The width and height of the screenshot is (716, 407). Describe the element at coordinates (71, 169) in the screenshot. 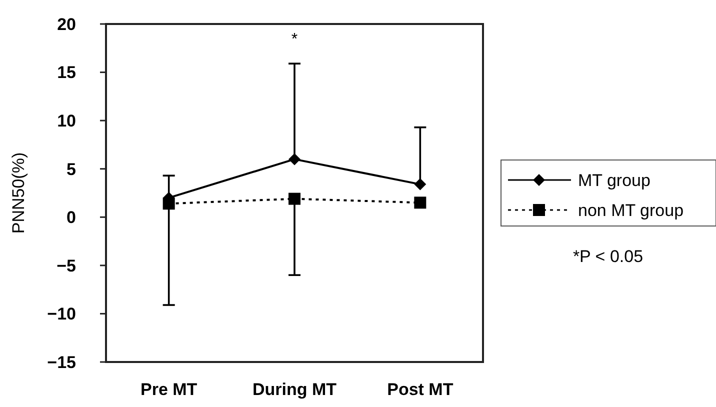

I see `y-tick-label: 5` at that location.